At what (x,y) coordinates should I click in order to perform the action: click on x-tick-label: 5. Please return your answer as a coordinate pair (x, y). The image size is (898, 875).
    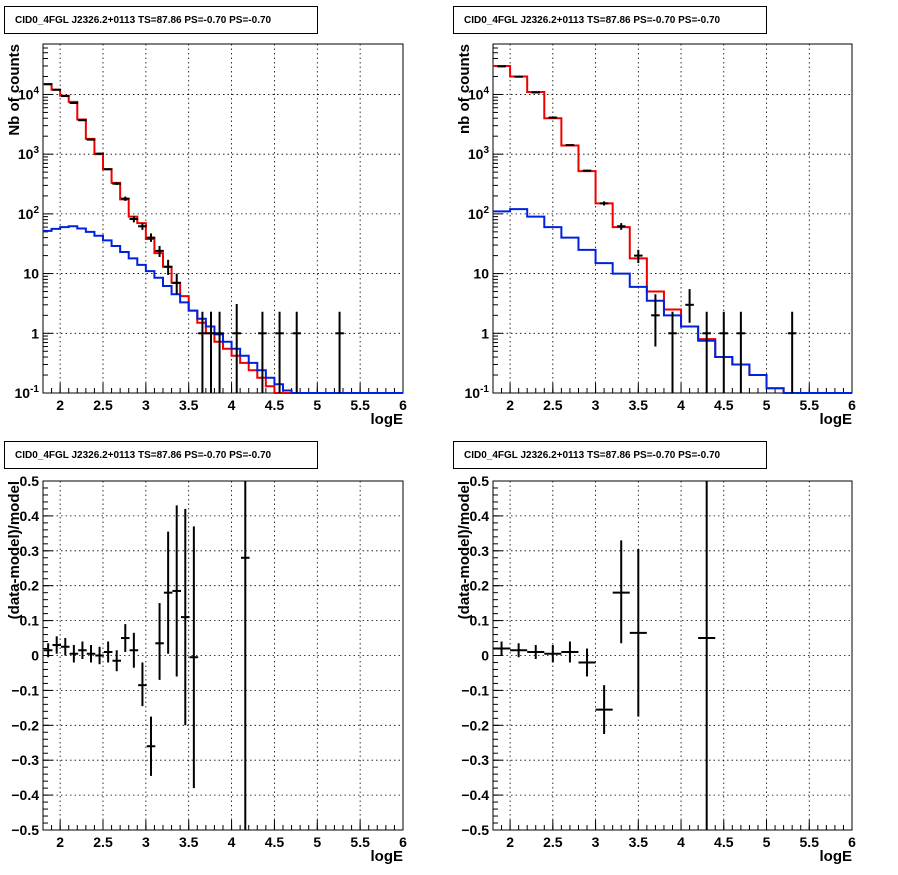
    Looking at the image, I should click on (317, 405).